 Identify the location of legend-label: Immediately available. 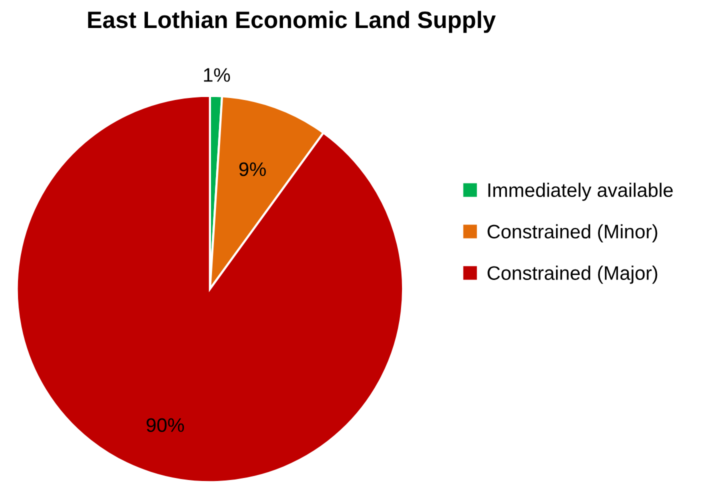
(580, 191).